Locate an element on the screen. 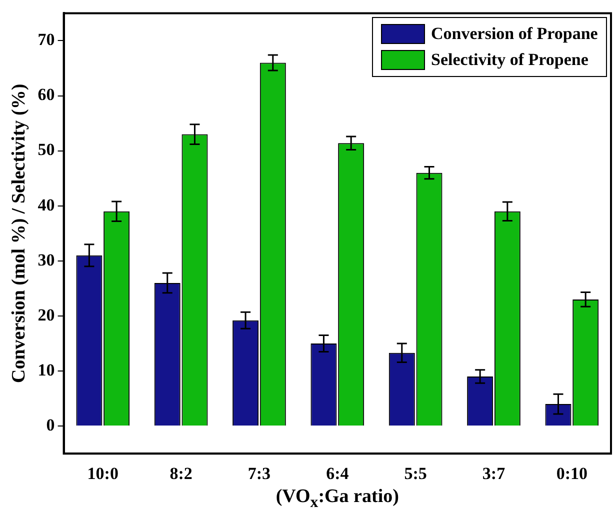 The height and width of the screenshot is (514, 613). x-tick-label: 3:7 is located at coordinates (494, 474).